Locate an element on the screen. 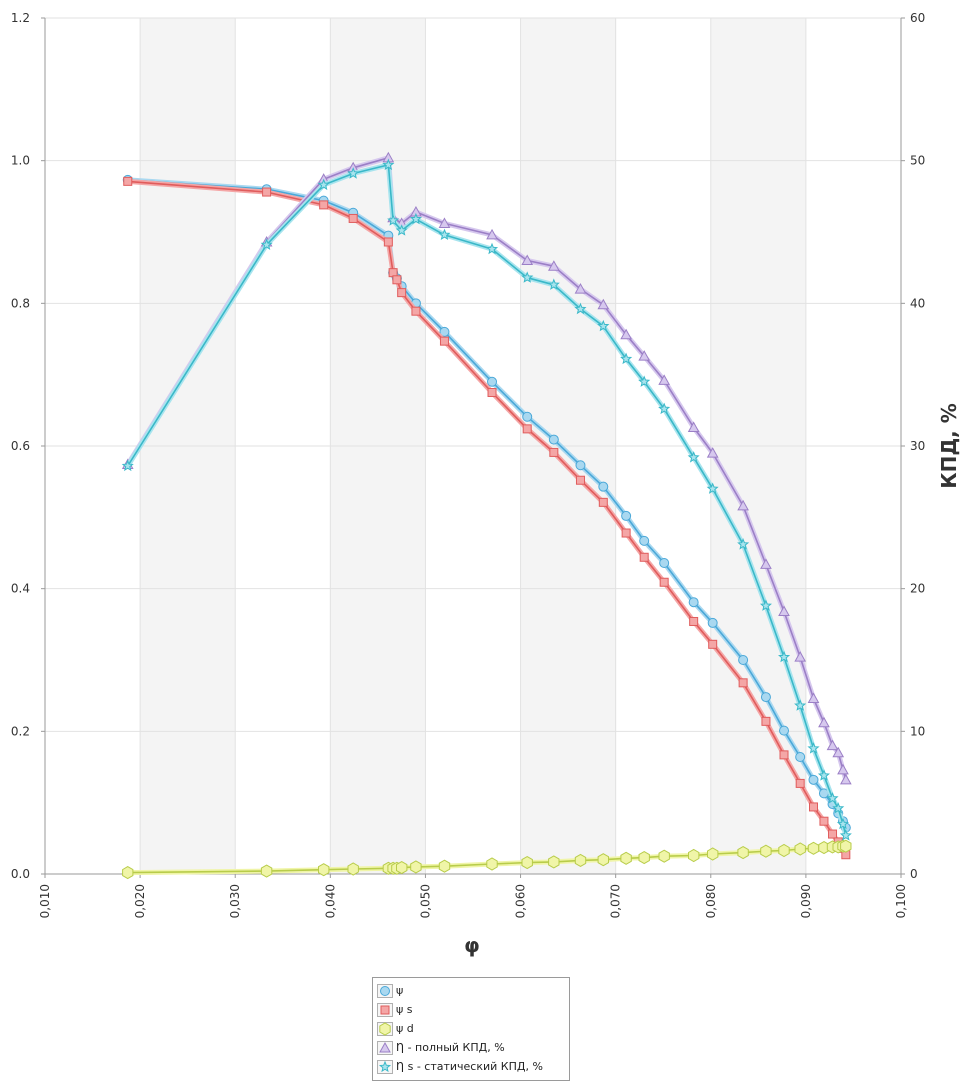  y2-tick-label: 0 is located at coordinates (914, 874).